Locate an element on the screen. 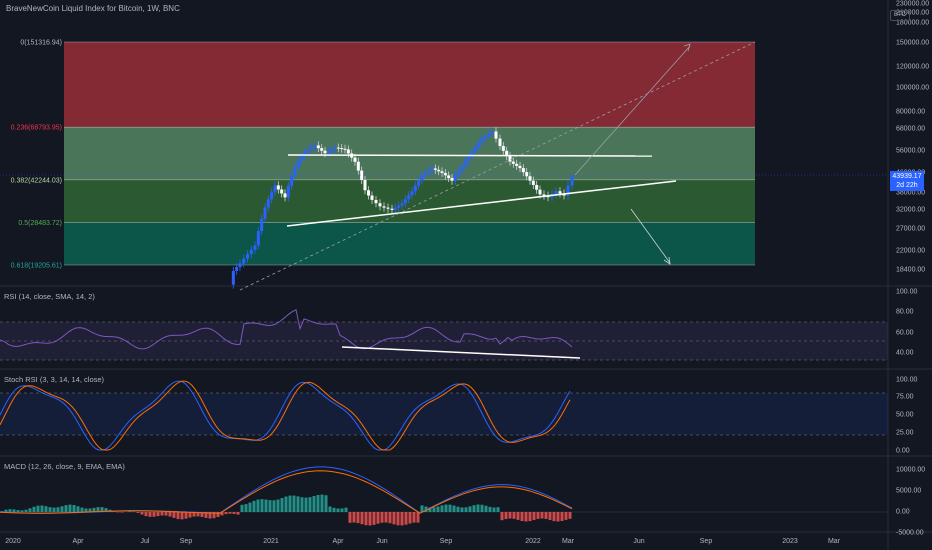 Image resolution: width=932 pixels, height=550 pixels. fib-level-label: 0.236(68793.95) is located at coordinates (36, 128).